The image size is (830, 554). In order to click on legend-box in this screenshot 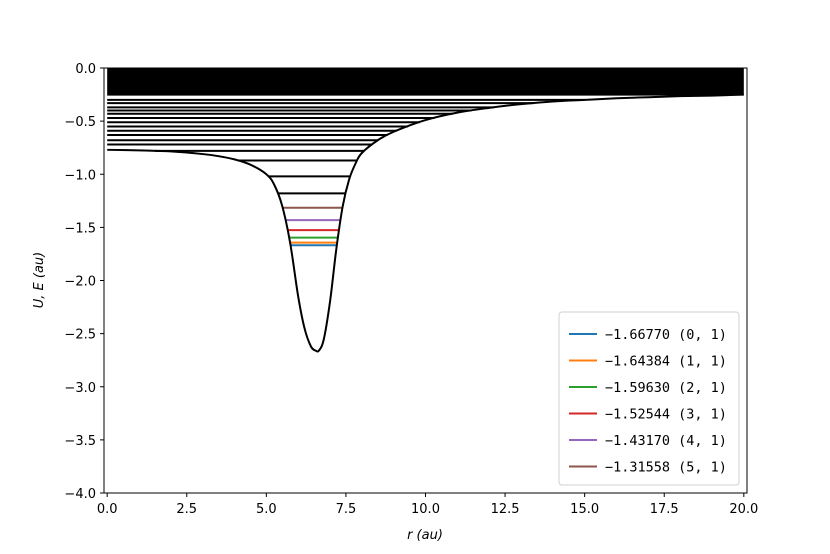, I will do `click(649, 398)`.